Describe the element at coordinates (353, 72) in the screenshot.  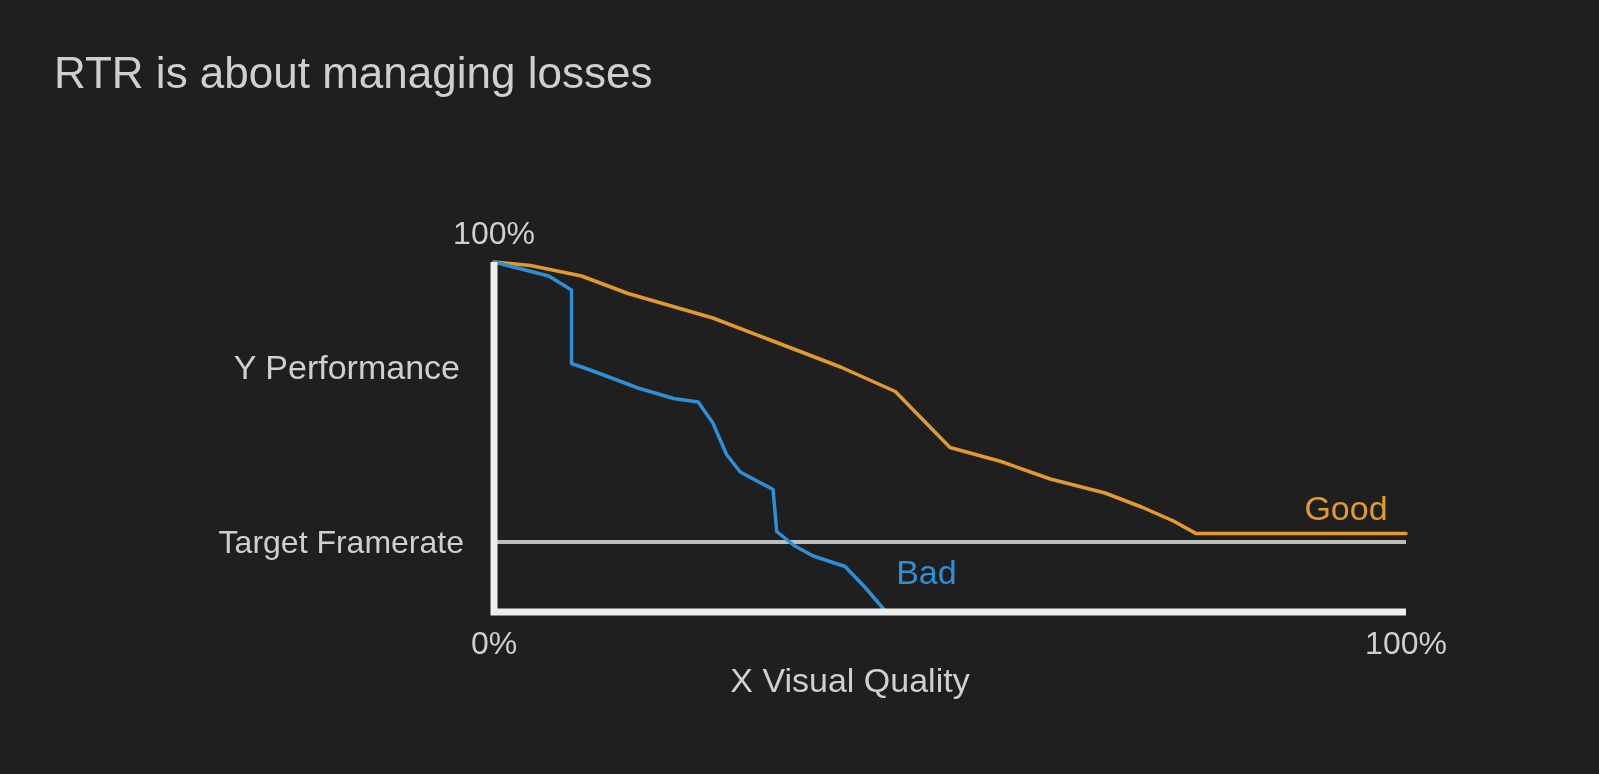
I see `chart-title: RTR is about managing losses` at that location.